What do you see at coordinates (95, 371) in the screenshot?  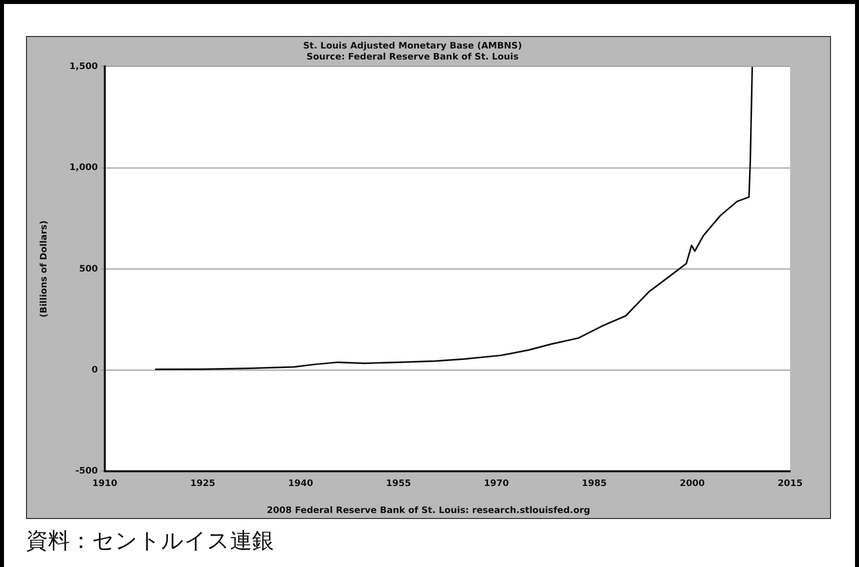 I see `y-tick-label: 0` at bounding box center [95, 371].